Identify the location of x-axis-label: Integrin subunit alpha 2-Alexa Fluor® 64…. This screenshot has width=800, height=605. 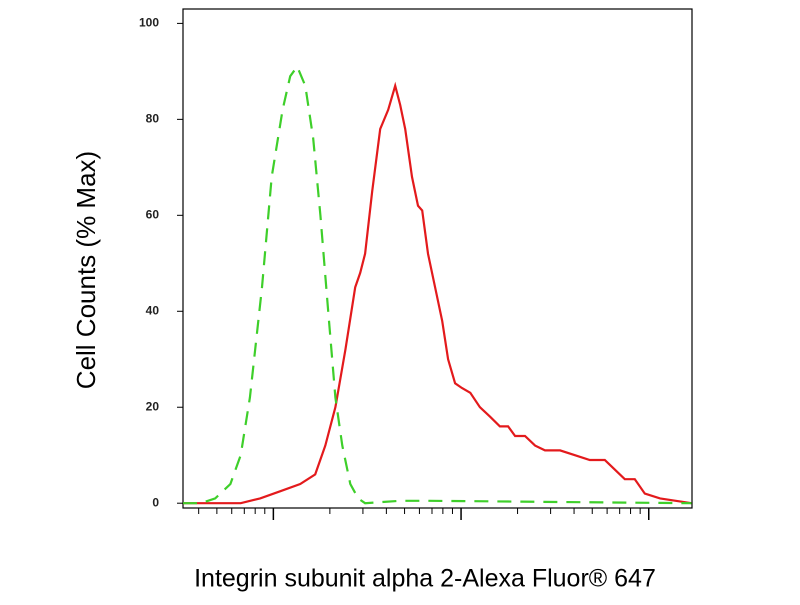
(425, 579).